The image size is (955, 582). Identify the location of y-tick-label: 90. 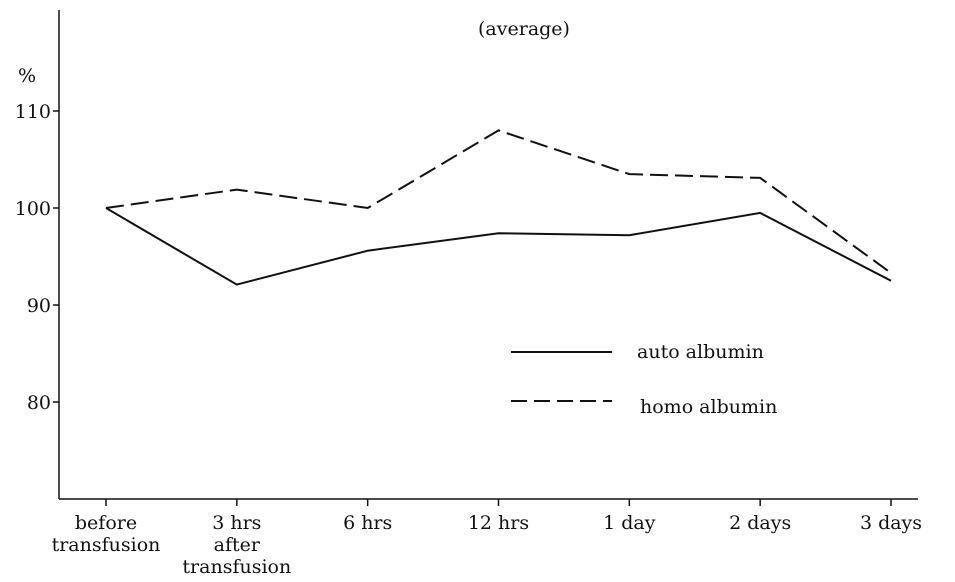
(39, 306).